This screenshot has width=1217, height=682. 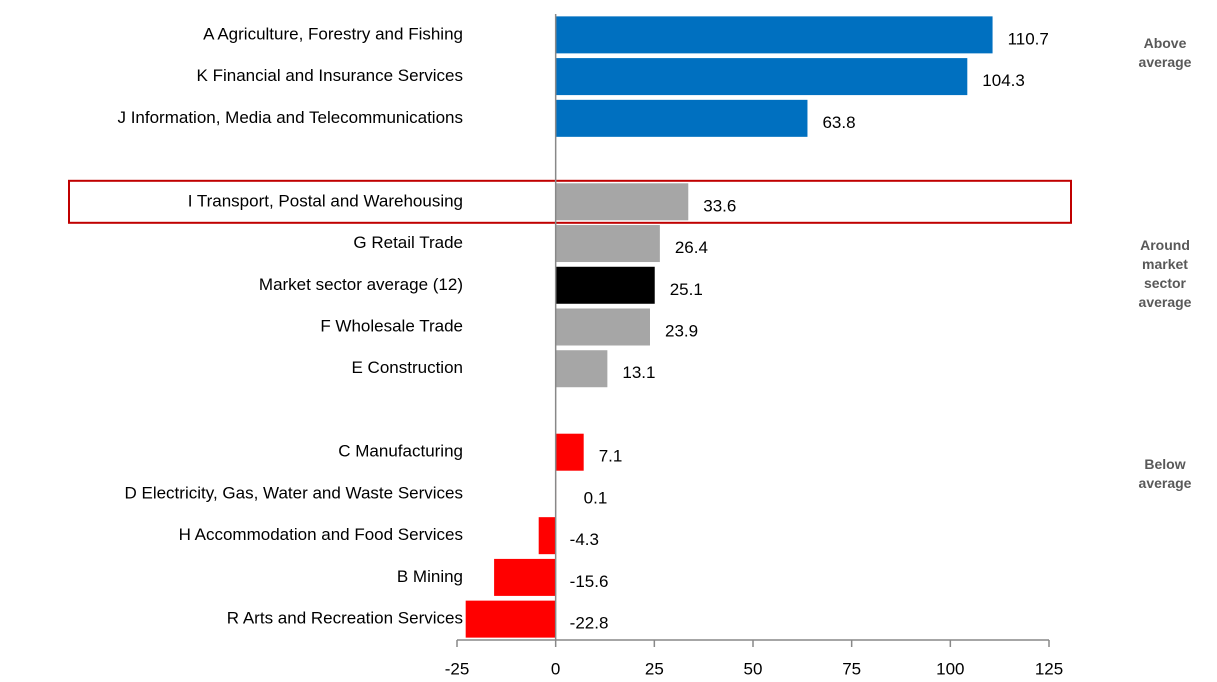 I want to click on category-label: E Construction, so click(x=408, y=367).